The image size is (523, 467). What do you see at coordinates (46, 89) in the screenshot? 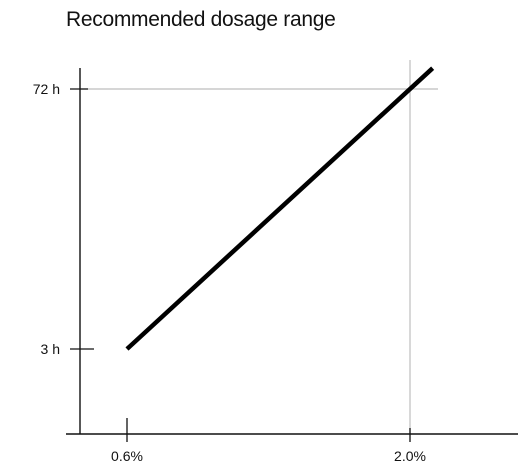
I see `y-tick-label: 72 h` at bounding box center [46, 89].